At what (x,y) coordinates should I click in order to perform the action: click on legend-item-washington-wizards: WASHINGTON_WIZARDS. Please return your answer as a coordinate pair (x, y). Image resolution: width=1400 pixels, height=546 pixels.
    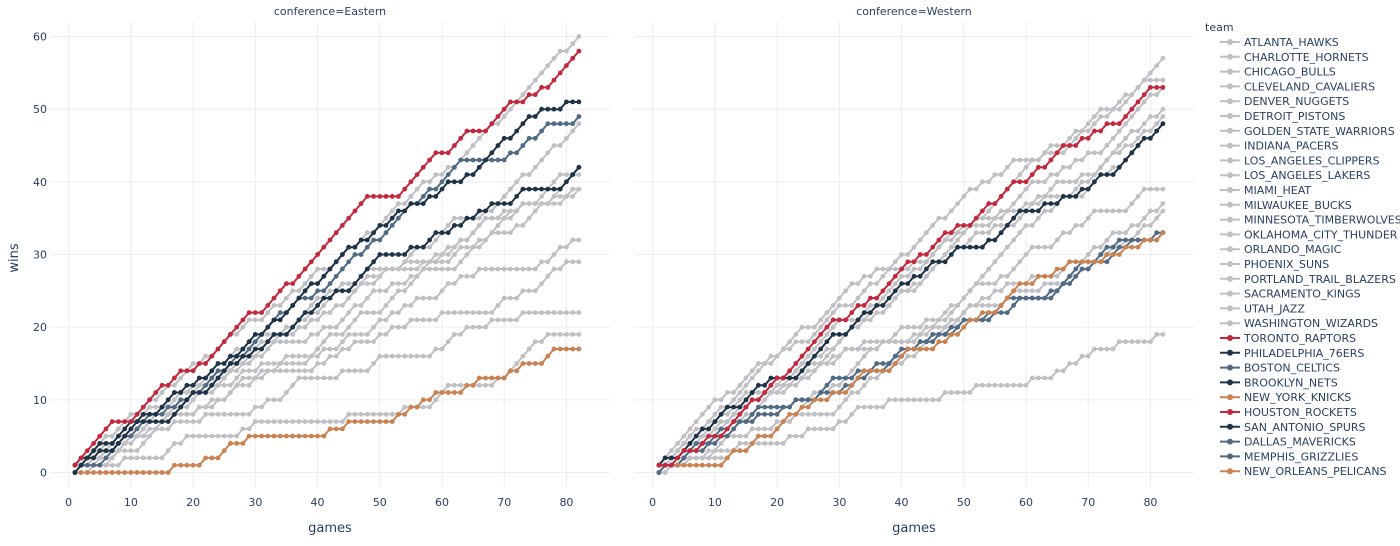
    Looking at the image, I should click on (1299, 323).